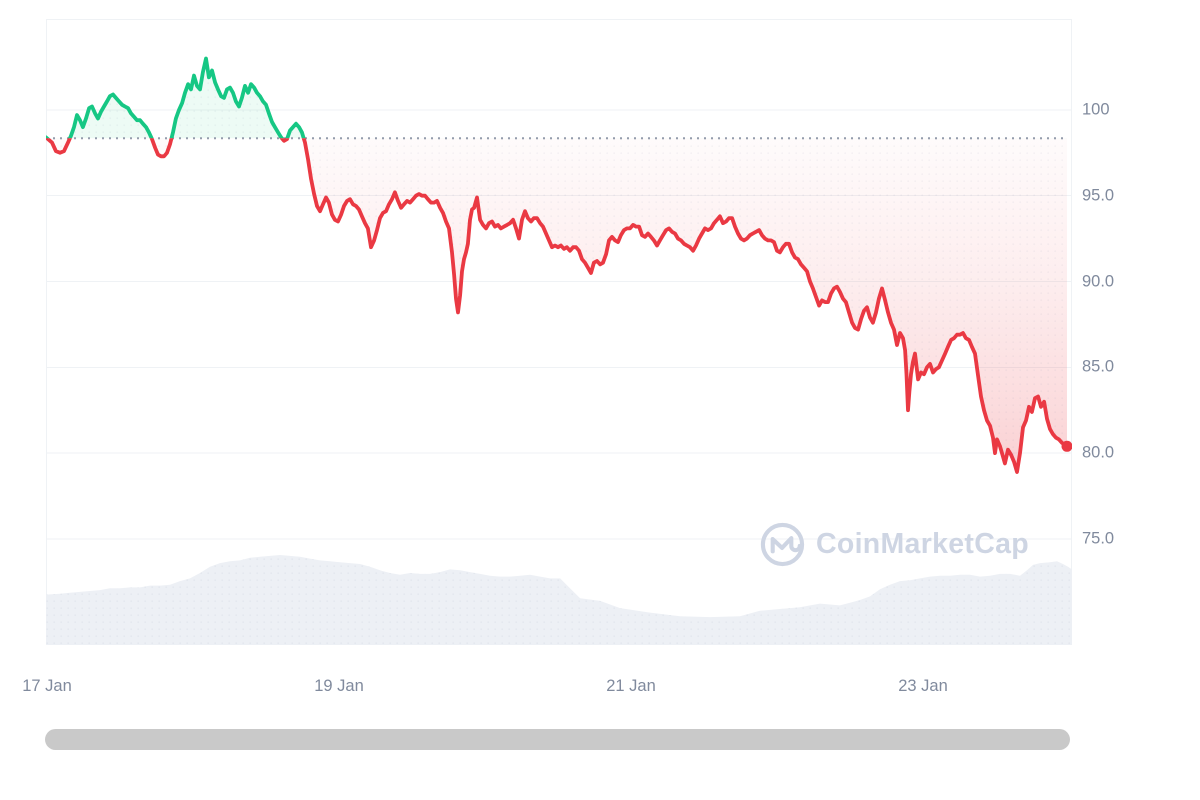  What do you see at coordinates (1096, 109) in the screenshot?
I see `y-axis-label: 100` at bounding box center [1096, 109].